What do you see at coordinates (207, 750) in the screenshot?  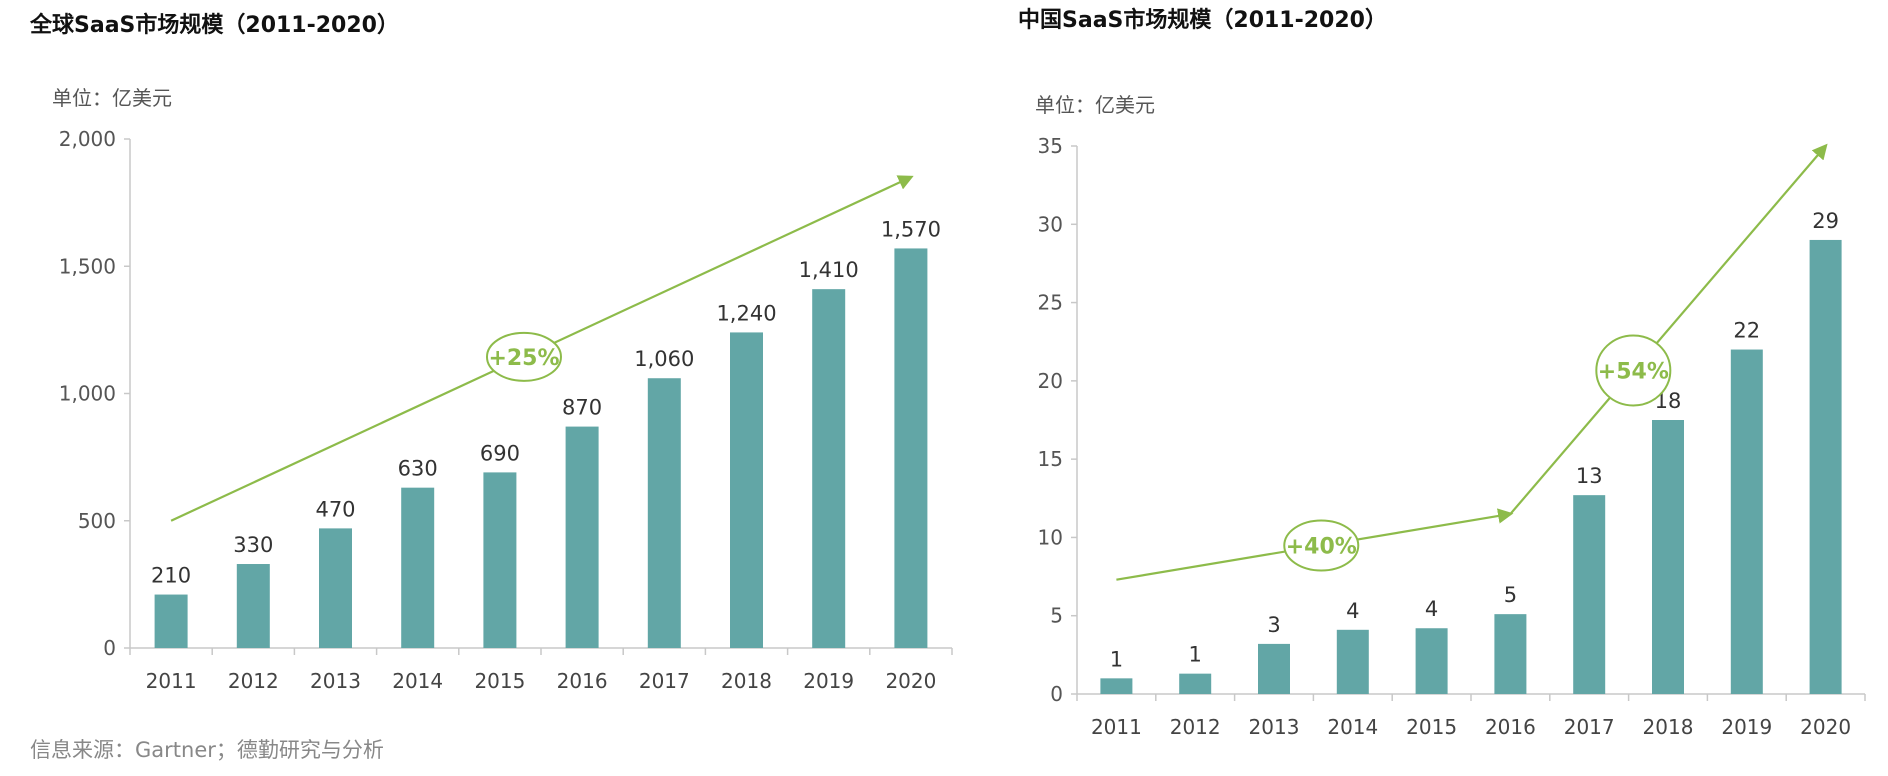 I see `source-note: 信息来源：Gartner；德勤研究与分析` at bounding box center [207, 750].